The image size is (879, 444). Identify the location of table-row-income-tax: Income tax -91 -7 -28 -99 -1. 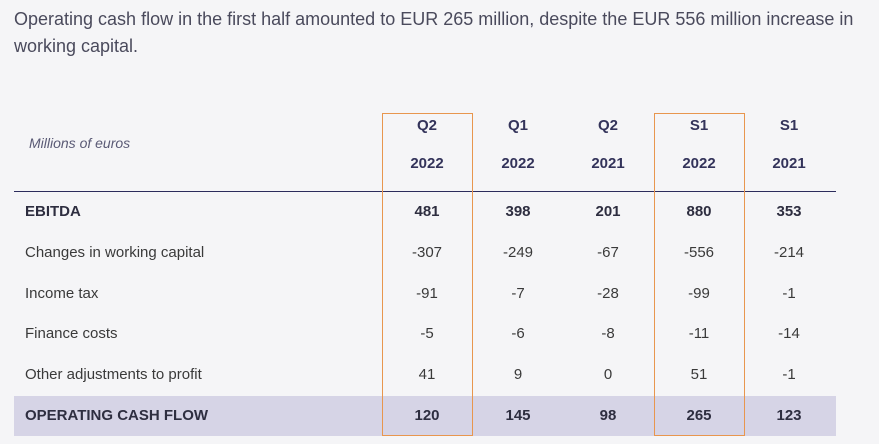
(425, 294).